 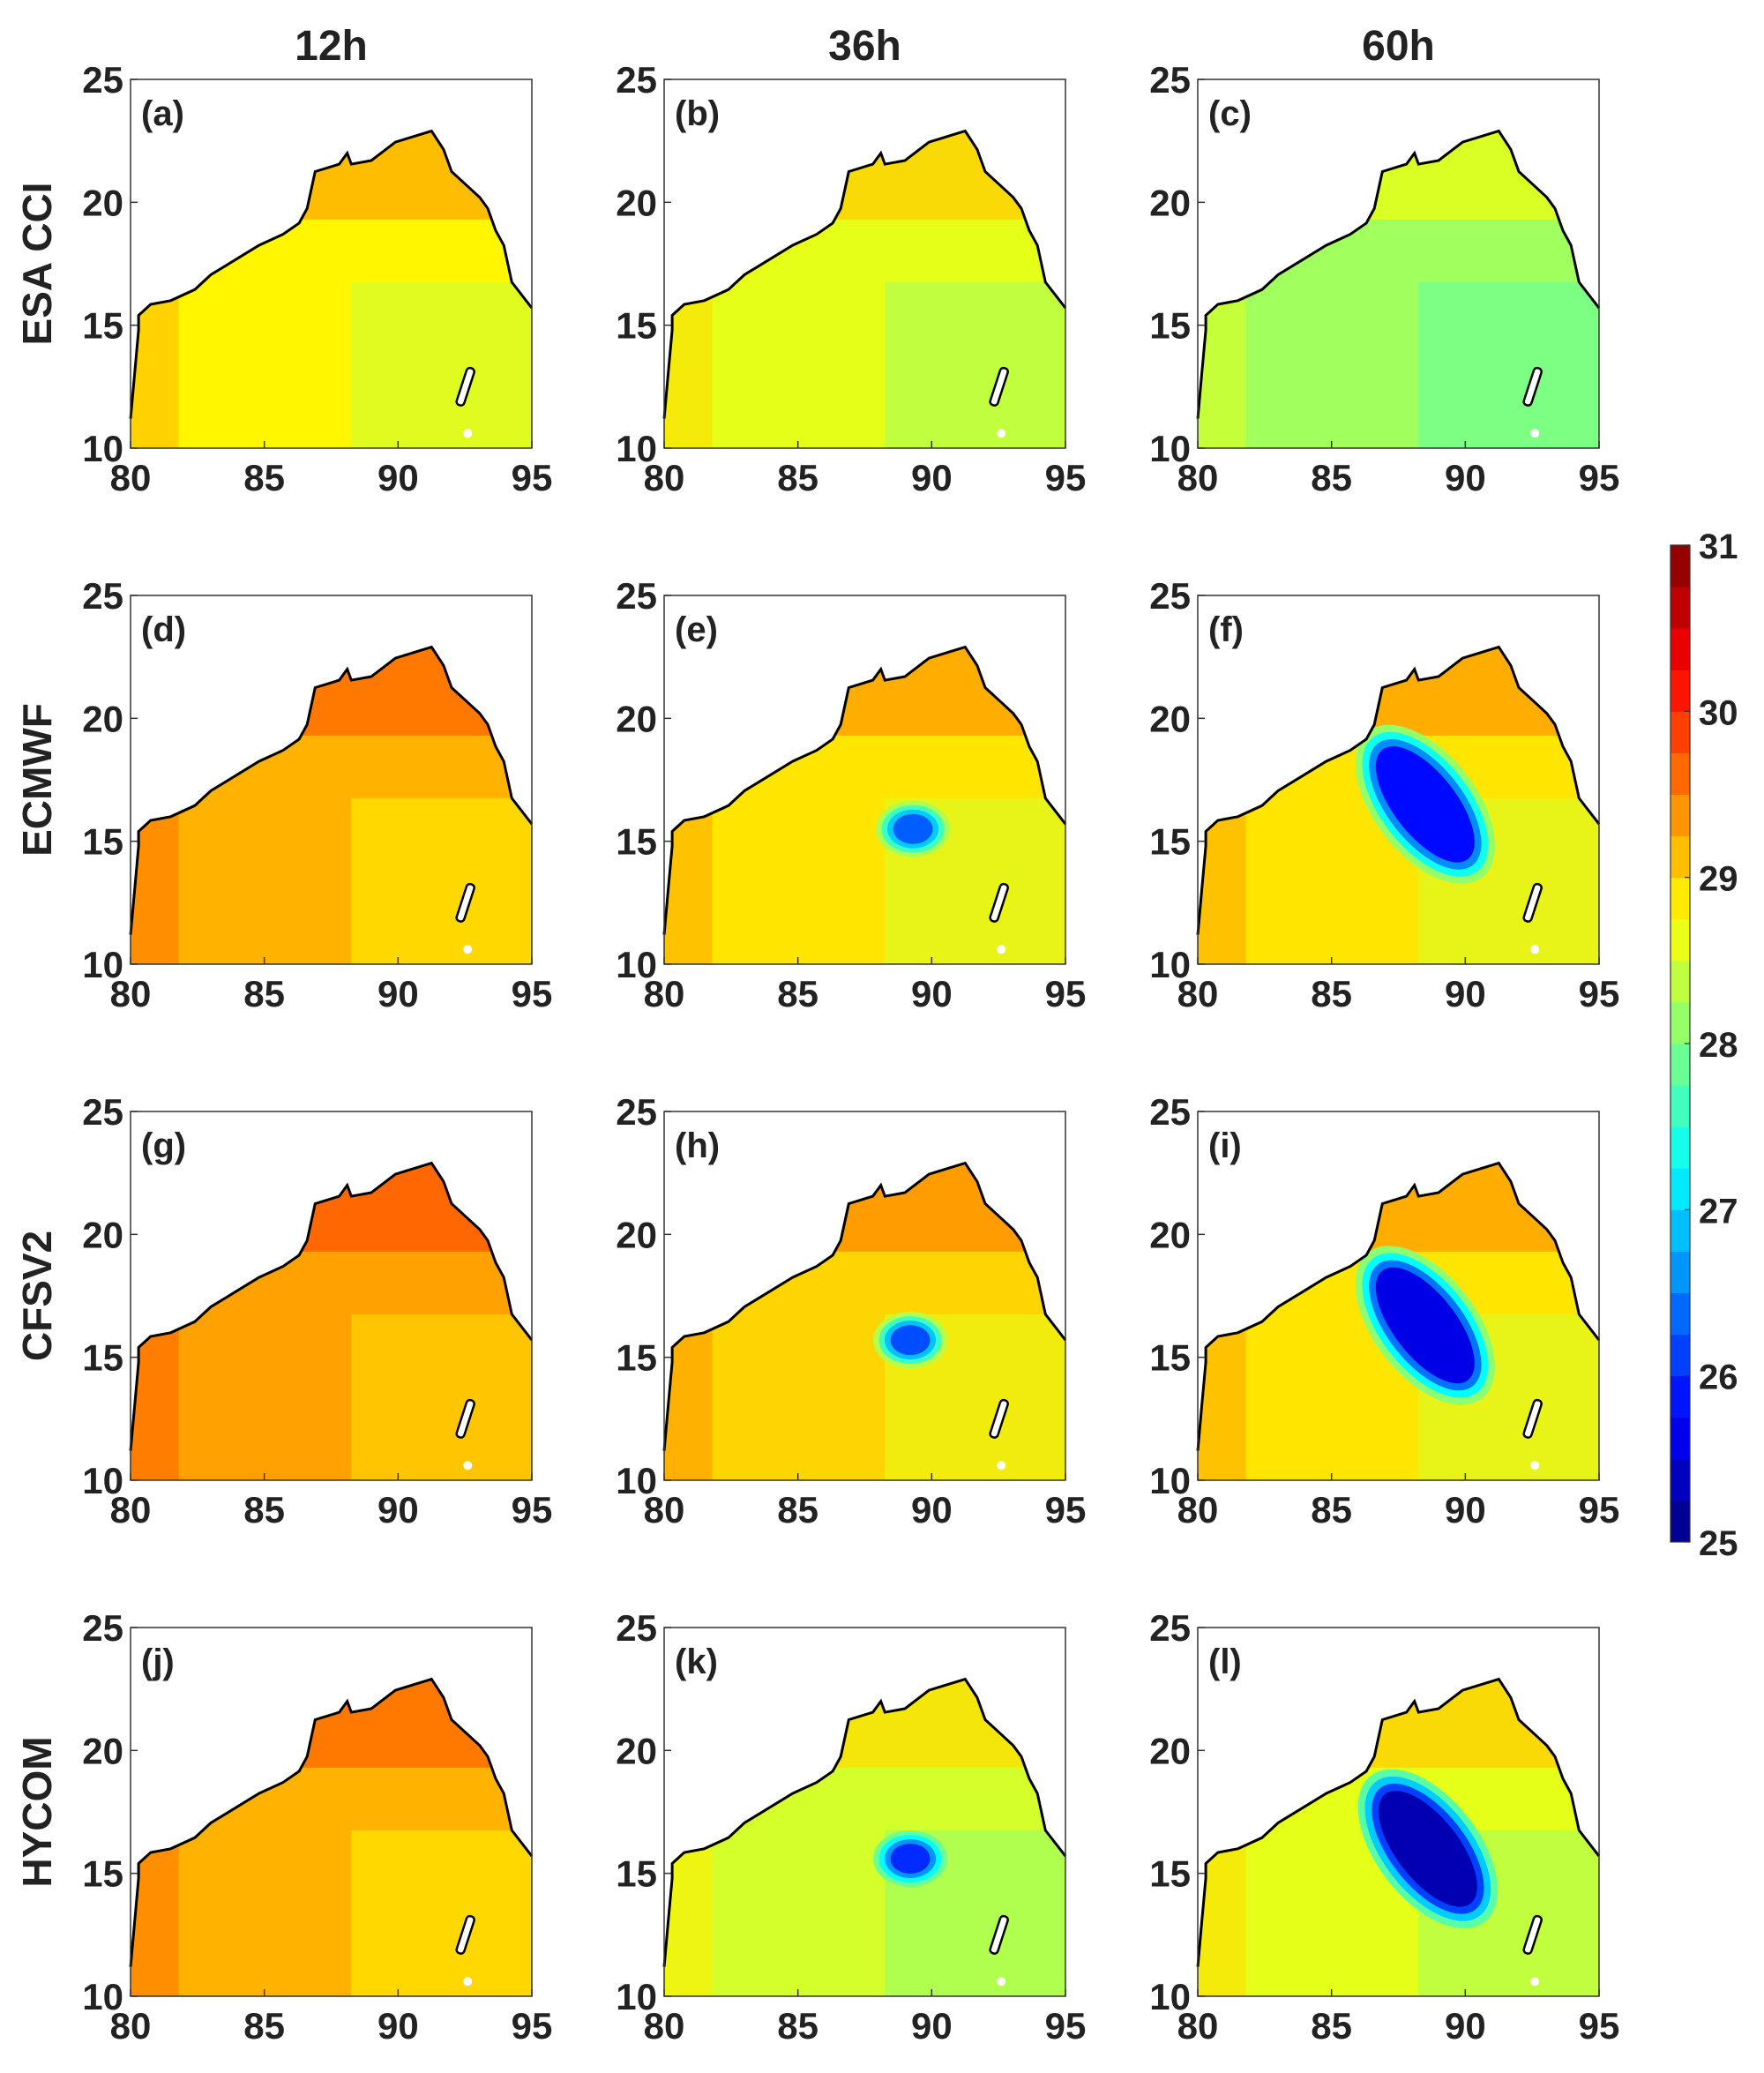 What do you see at coordinates (163, 629) in the screenshot?
I see `panel-label: (d)` at bounding box center [163, 629].